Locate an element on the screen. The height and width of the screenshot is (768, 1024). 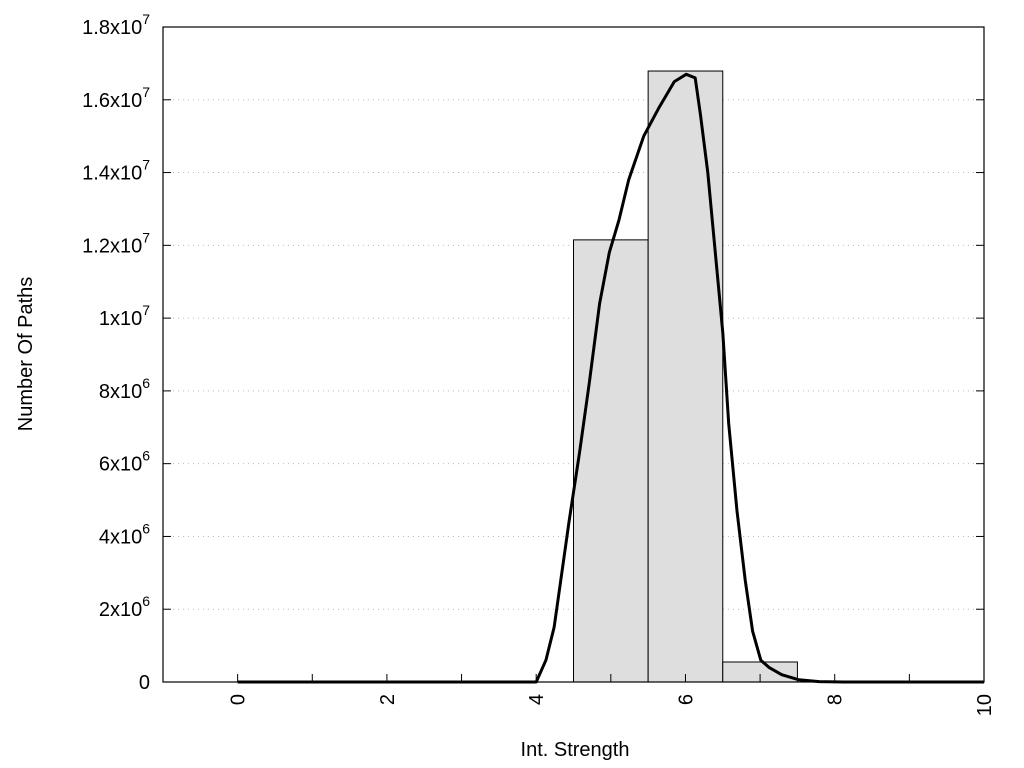
x-axis-label: Int. Strength is located at coordinates (575, 750).